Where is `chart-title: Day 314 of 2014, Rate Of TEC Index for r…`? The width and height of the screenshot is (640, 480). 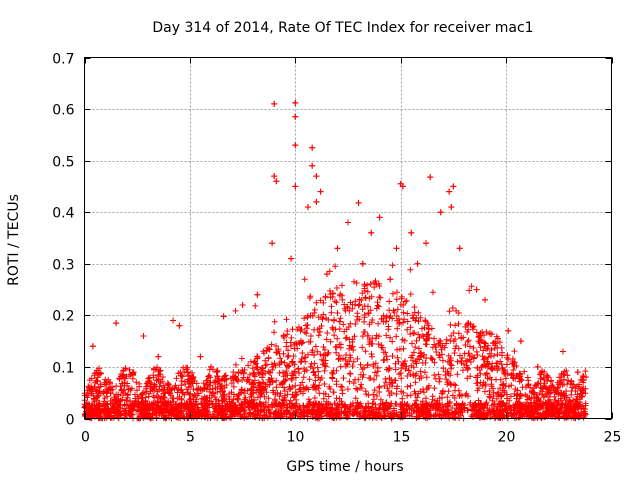
chart-title: Day 314 of 2014, Rate Of TEC Index for r… is located at coordinates (342, 28).